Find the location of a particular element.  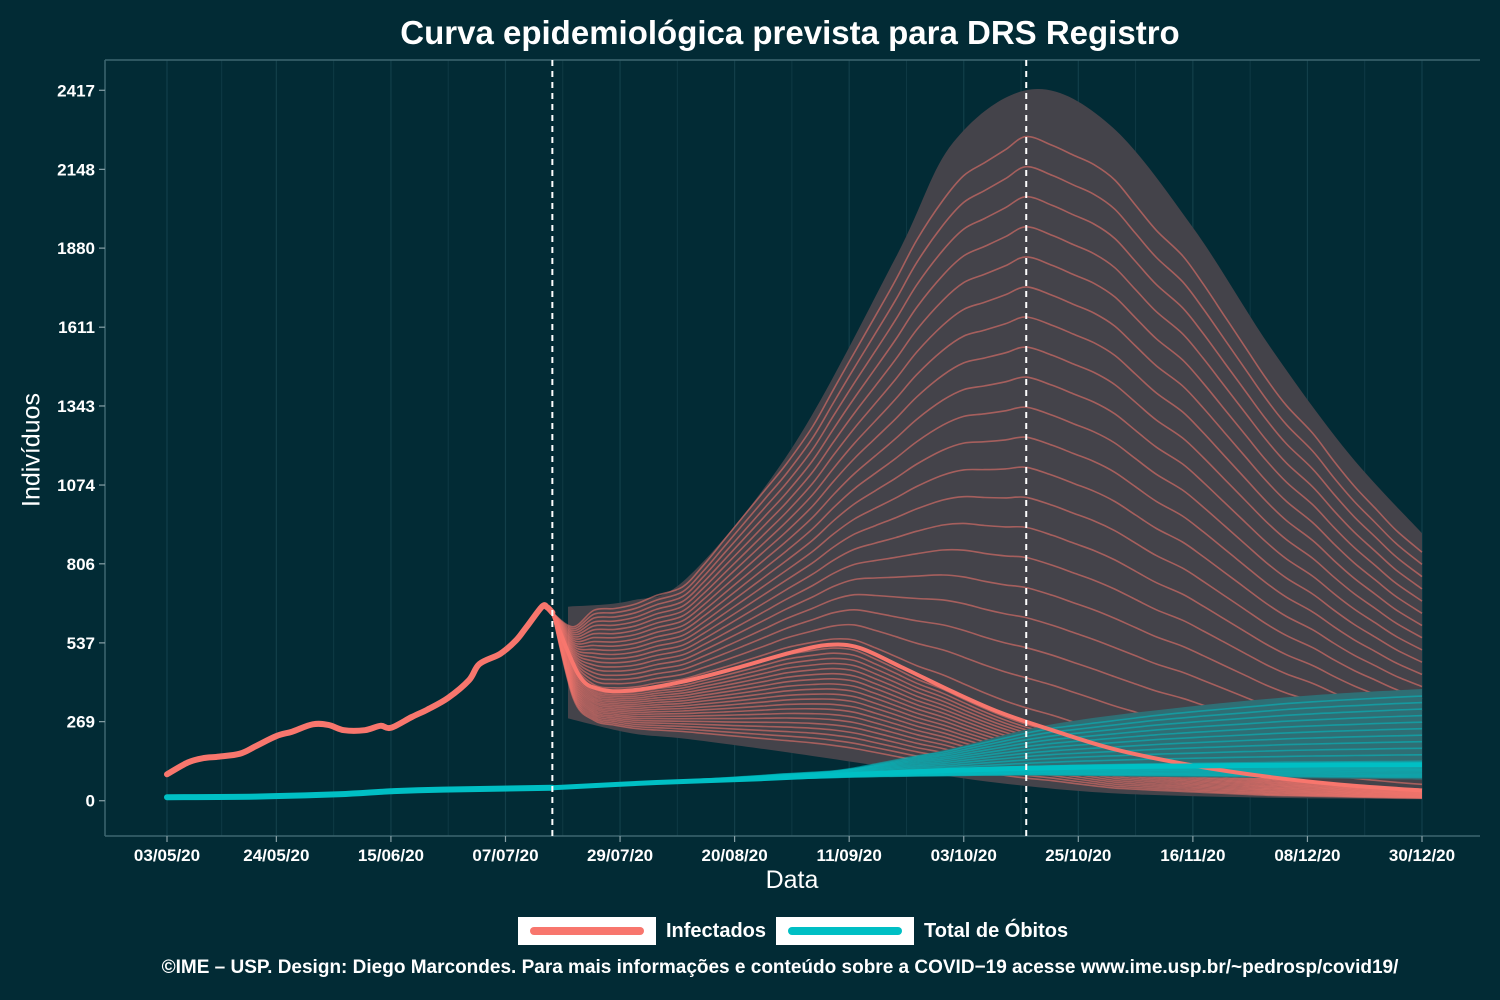

deaths-observed-line is located at coordinates (360, 792).